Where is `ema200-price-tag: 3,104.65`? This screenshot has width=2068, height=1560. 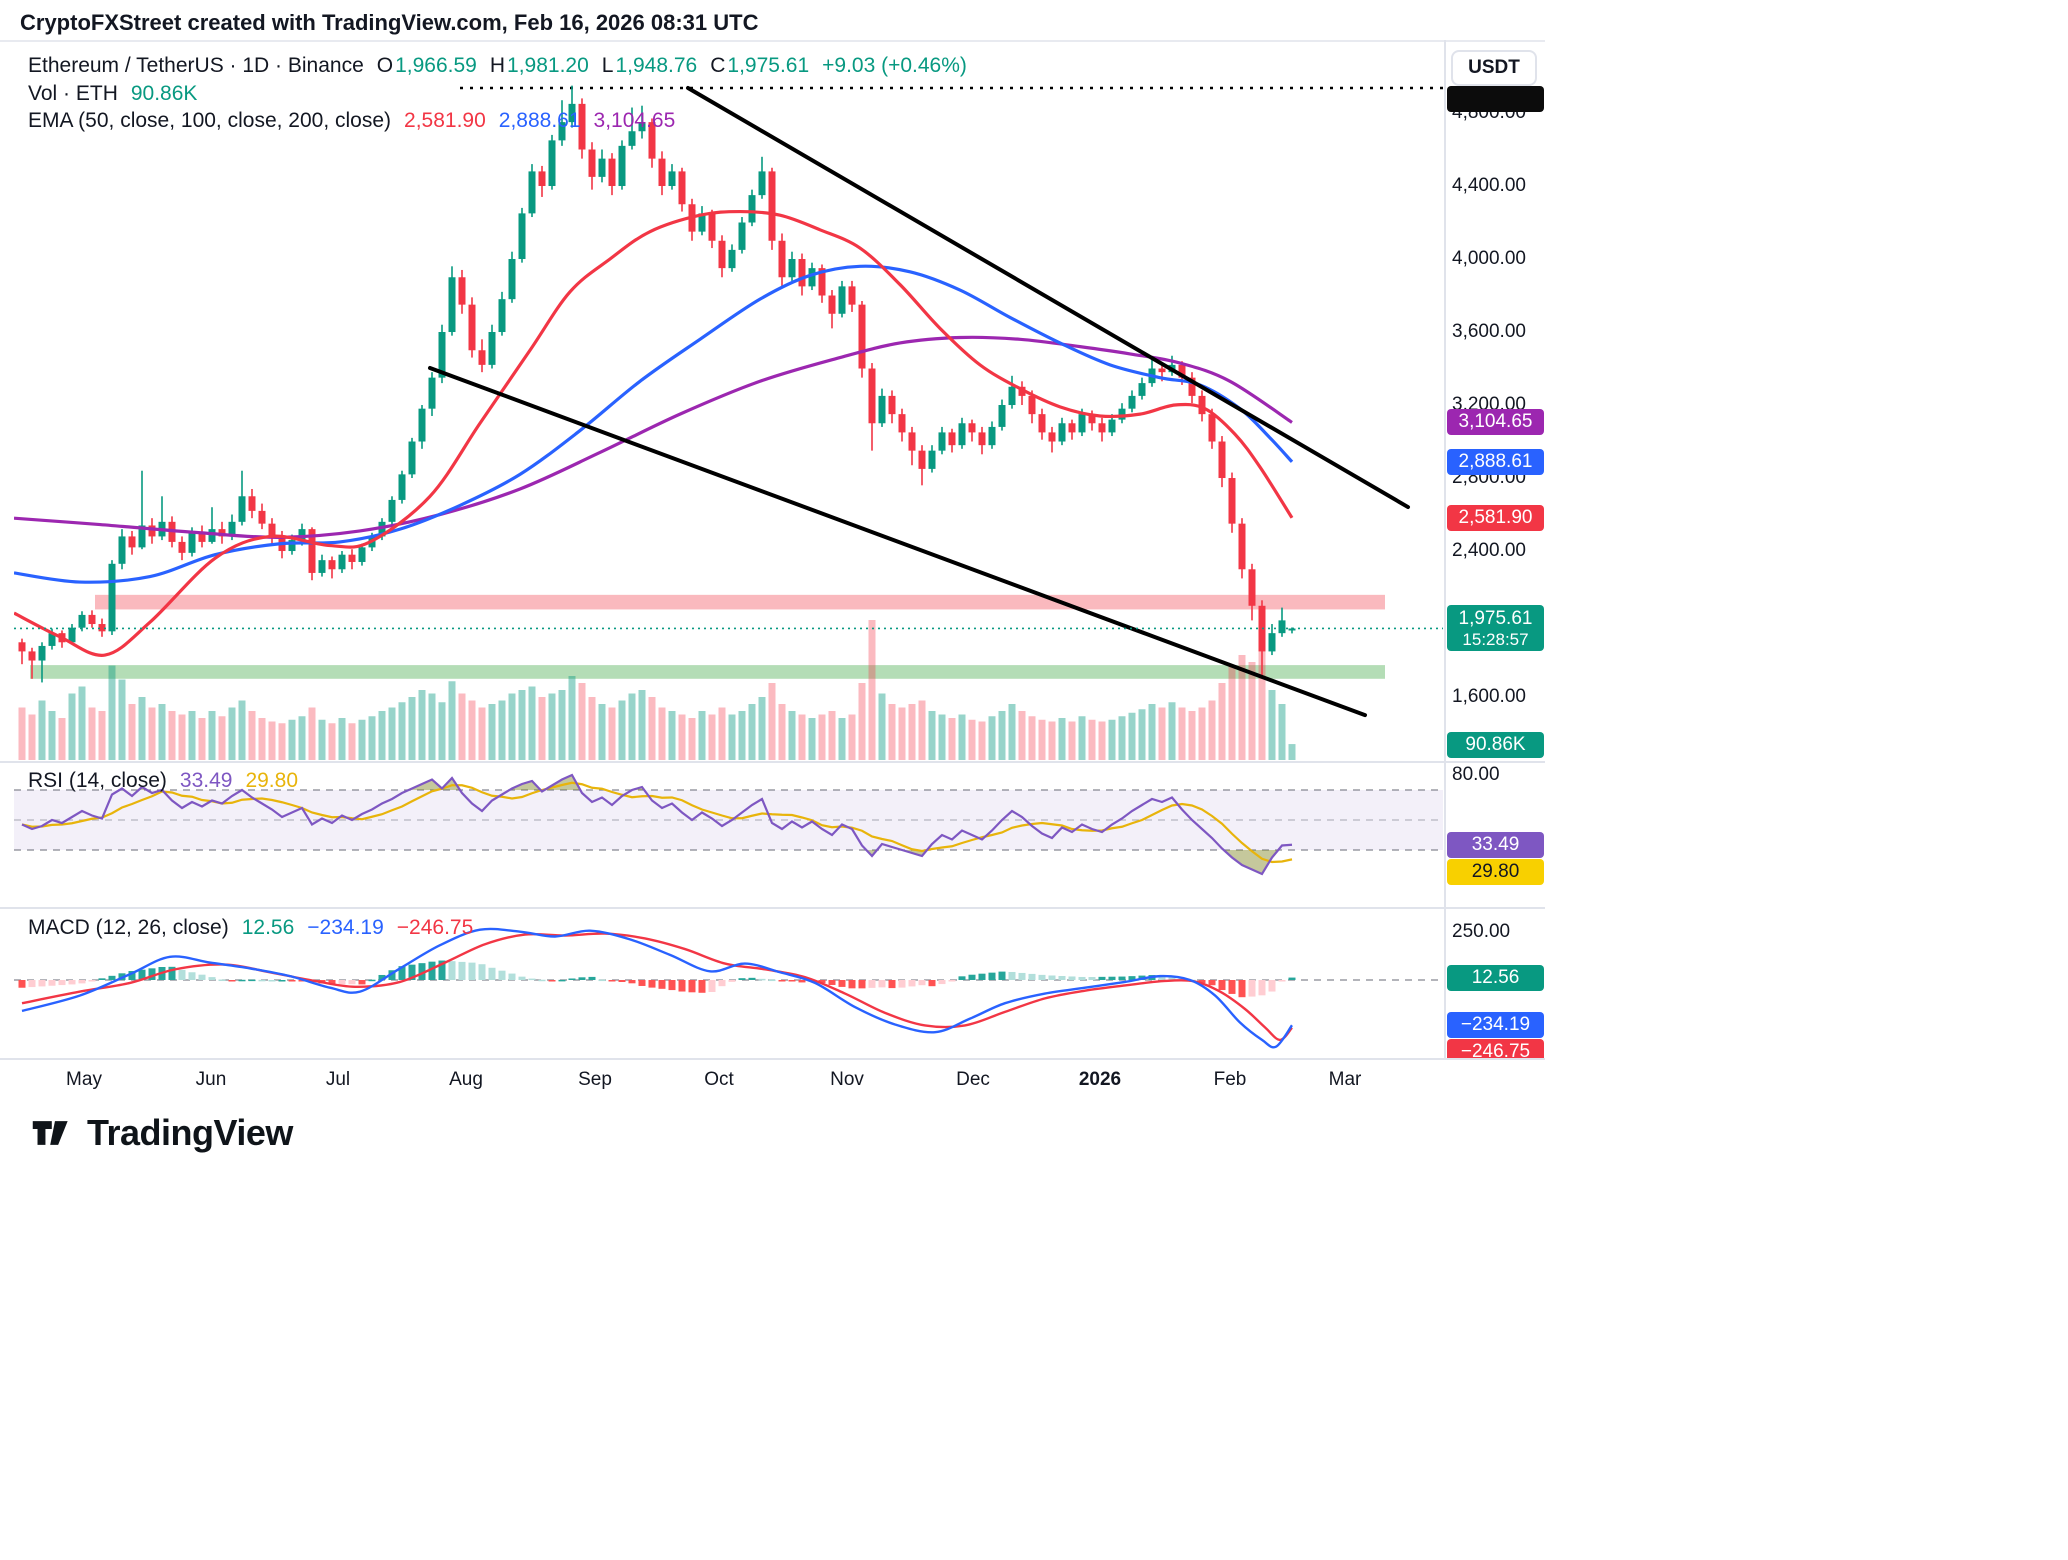 ema200-price-tag: 3,104.65 is located at coordinates (1495, 422).